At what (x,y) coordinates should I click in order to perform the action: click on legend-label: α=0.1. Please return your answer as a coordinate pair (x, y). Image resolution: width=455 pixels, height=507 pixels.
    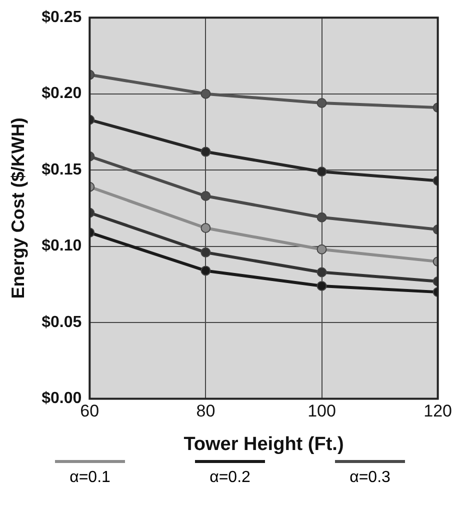
    Looking at the image, I should click on (90, 478).